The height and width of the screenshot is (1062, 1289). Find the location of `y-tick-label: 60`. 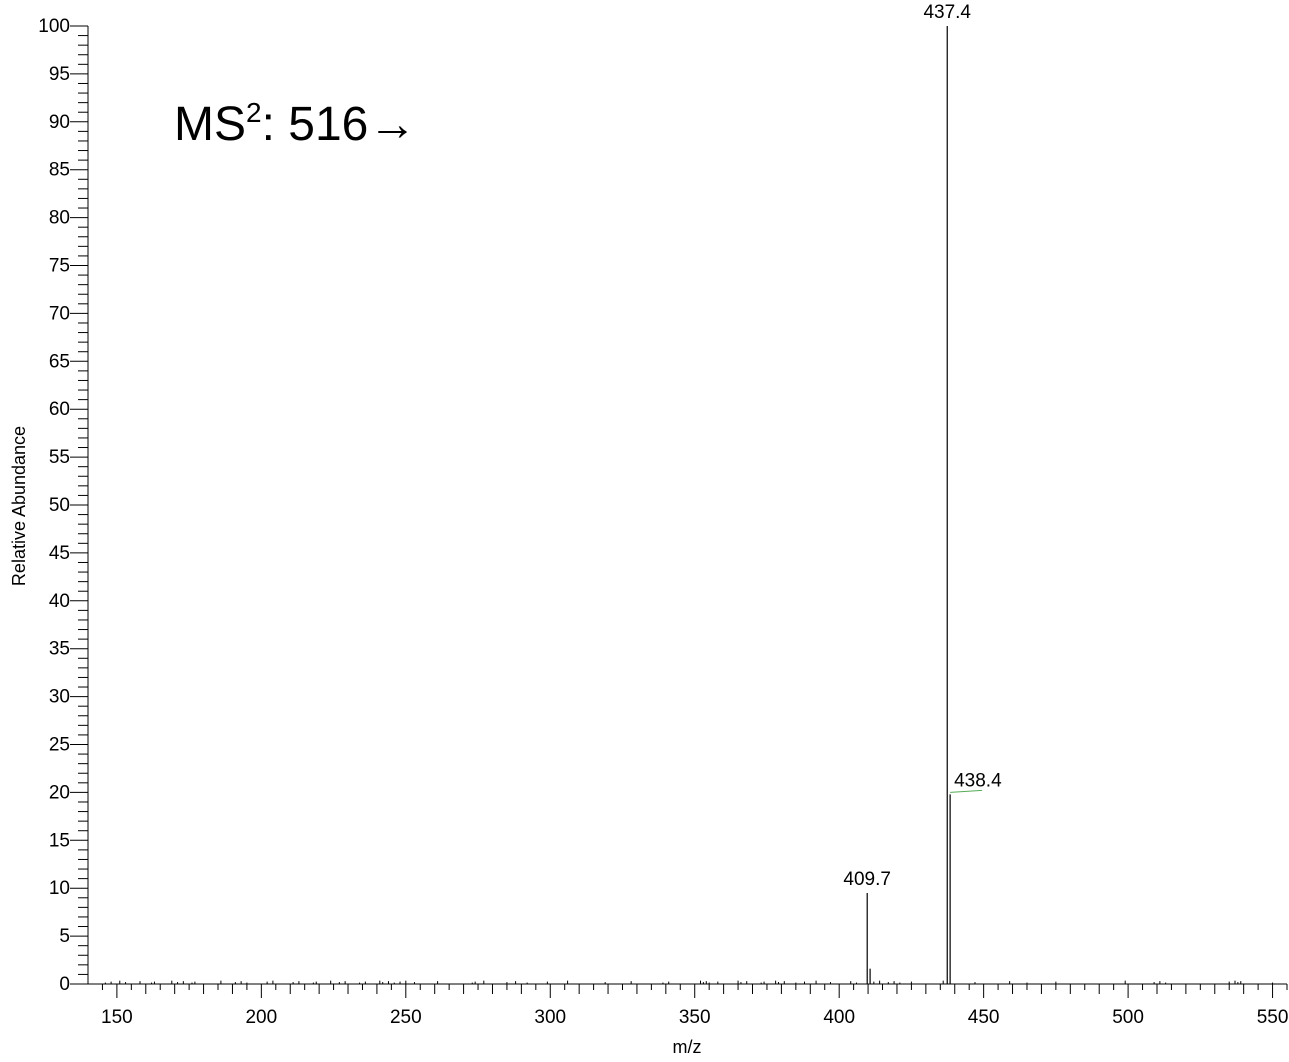

y-tick-label: 60 is located at coordinates (59, 409).